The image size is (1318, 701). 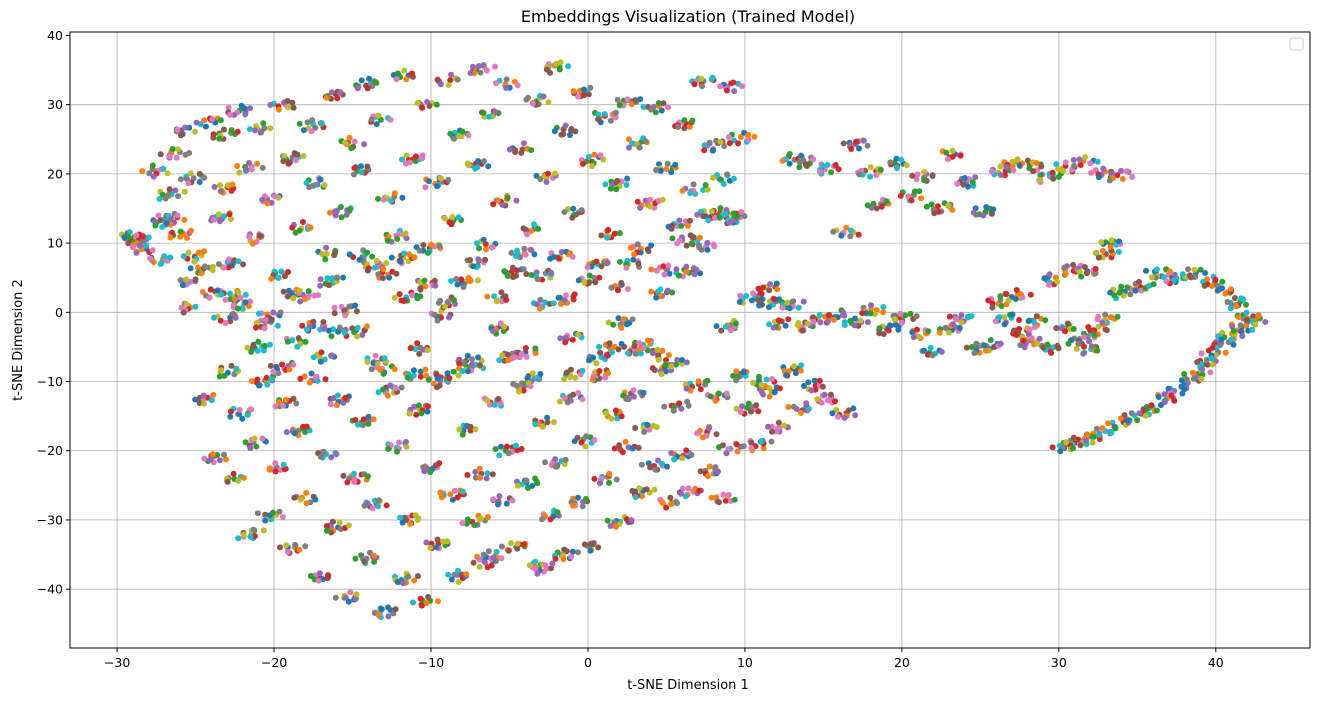 What do you see at coordinates (55, 173) in the screenshot?
I see `y-tick-label: 20` at bounding box center [55, 173].